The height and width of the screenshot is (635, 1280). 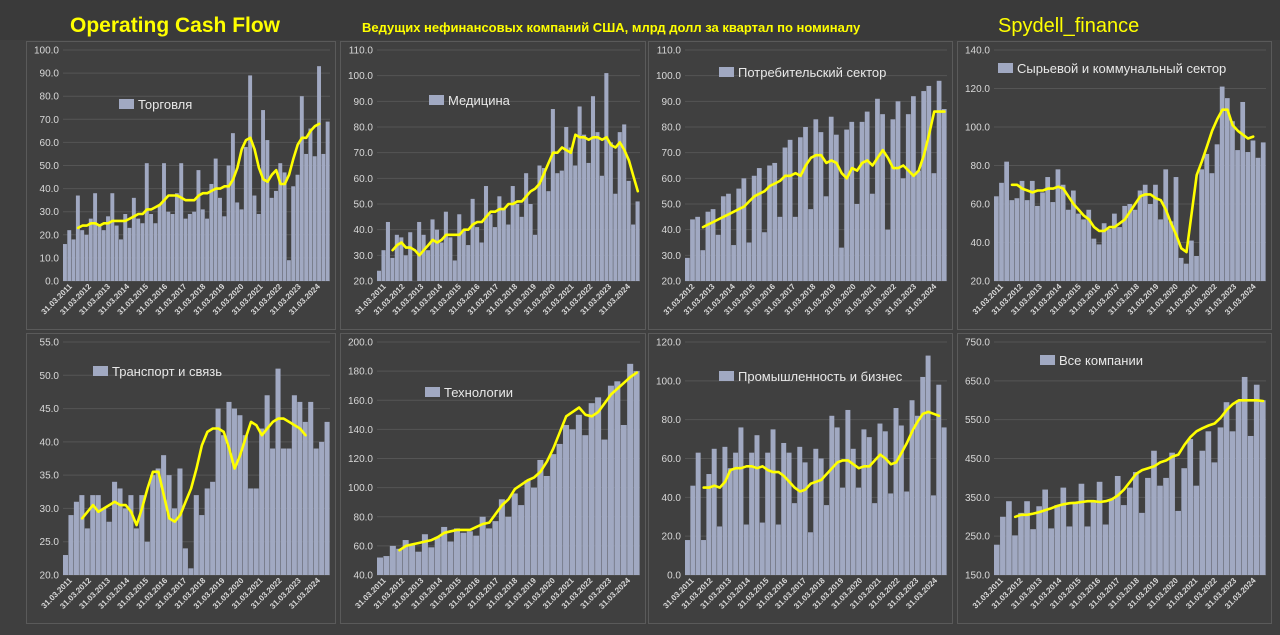 I want to click on y-tick-label: 0.0, so click(x=52, y=282).